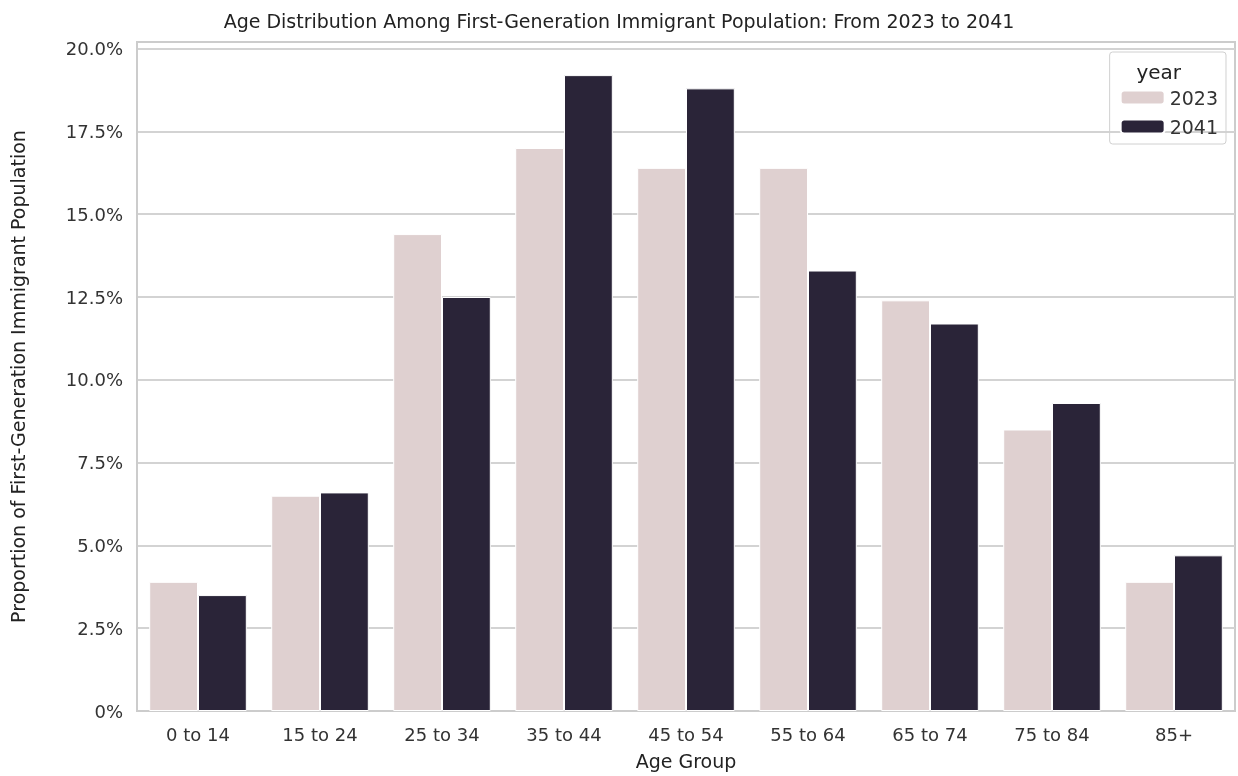 Image resolution: width=1238 pixels, height=776 pixels. Describe the element at coordinates (100, 628) in the screenshot. I see `y-tick-label: 2.5%` at that location.